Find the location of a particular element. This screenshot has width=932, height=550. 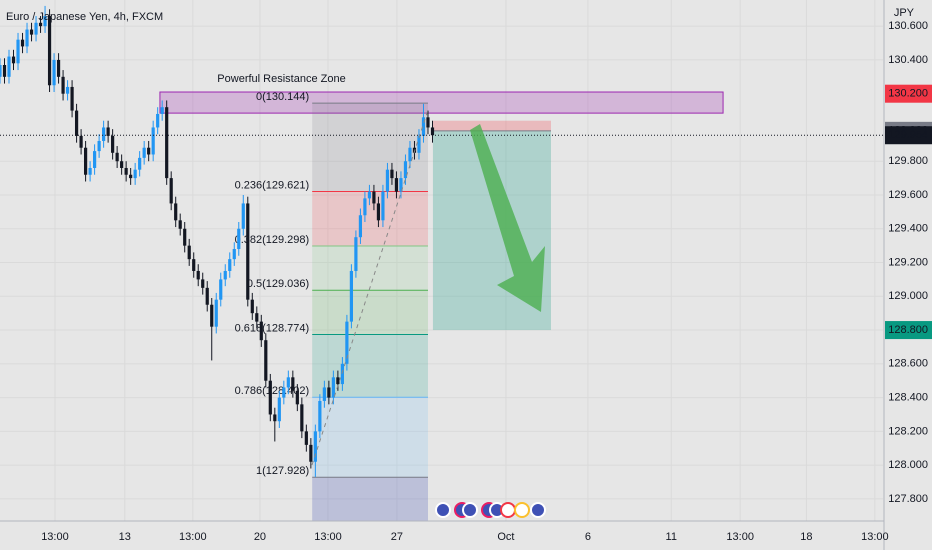

y-tick-label: 129.400 is located at coordinates (908, 229).